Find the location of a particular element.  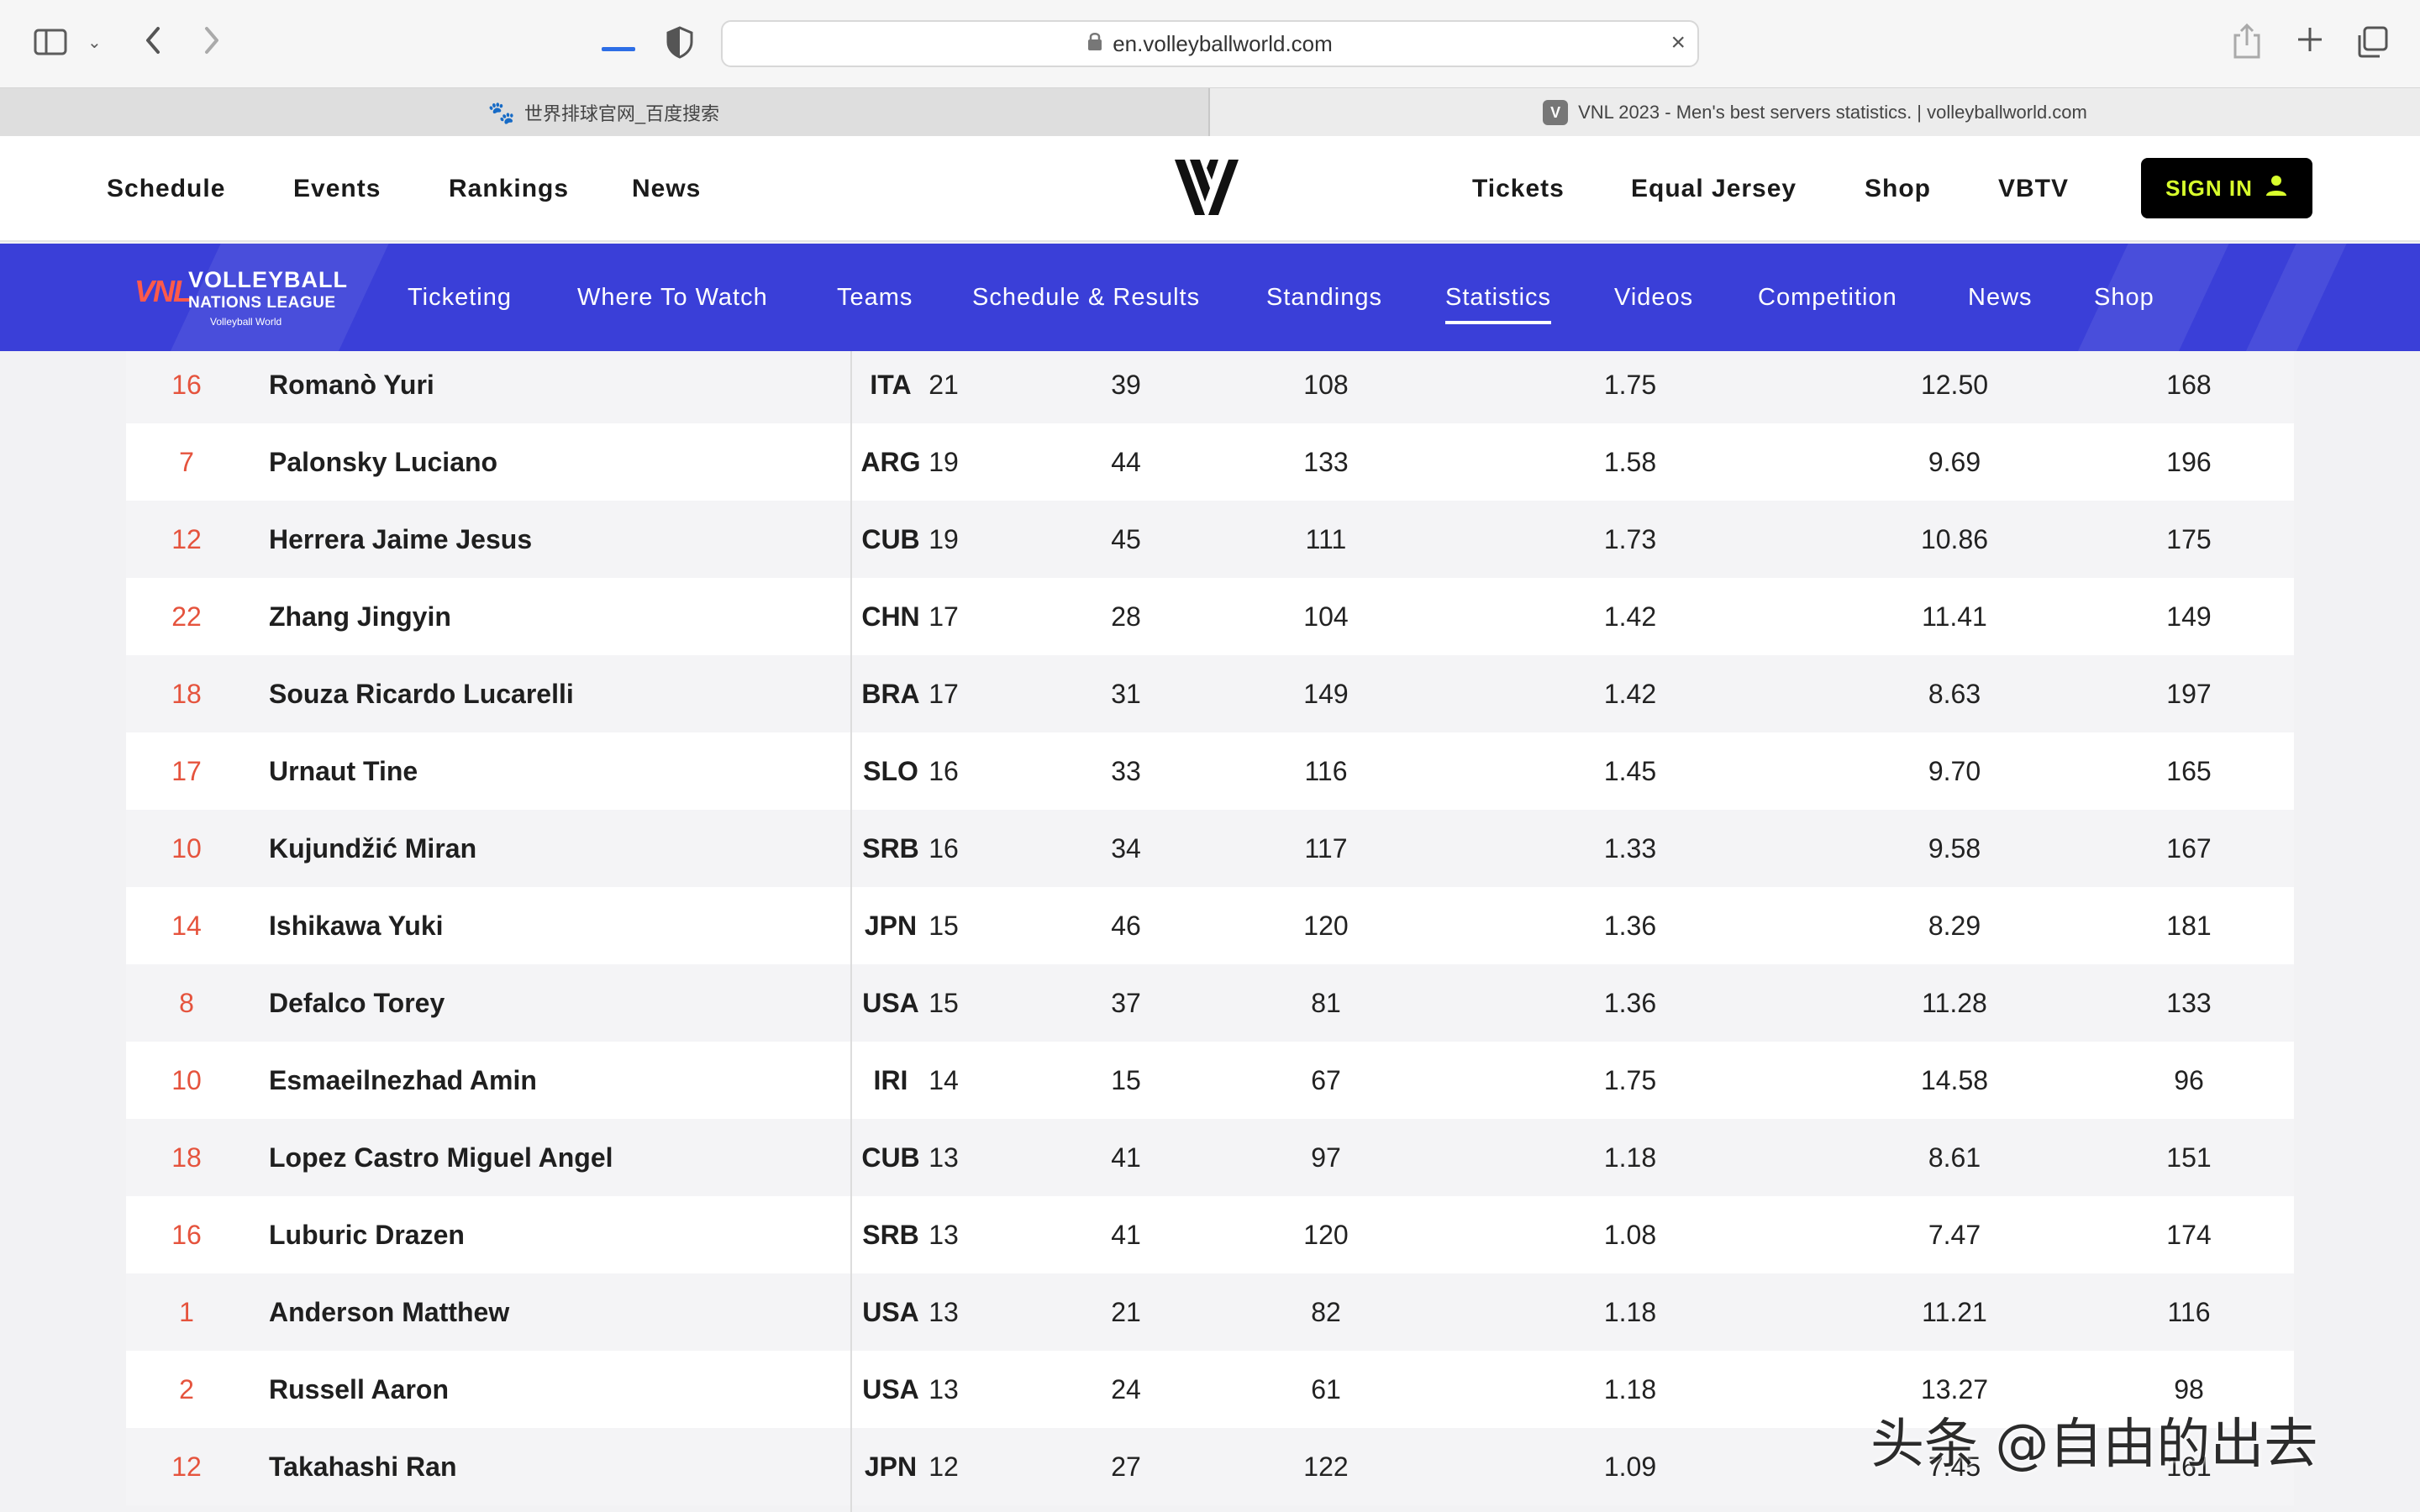

stat-value-3: 122 is located at coordinates (1326, 1466).